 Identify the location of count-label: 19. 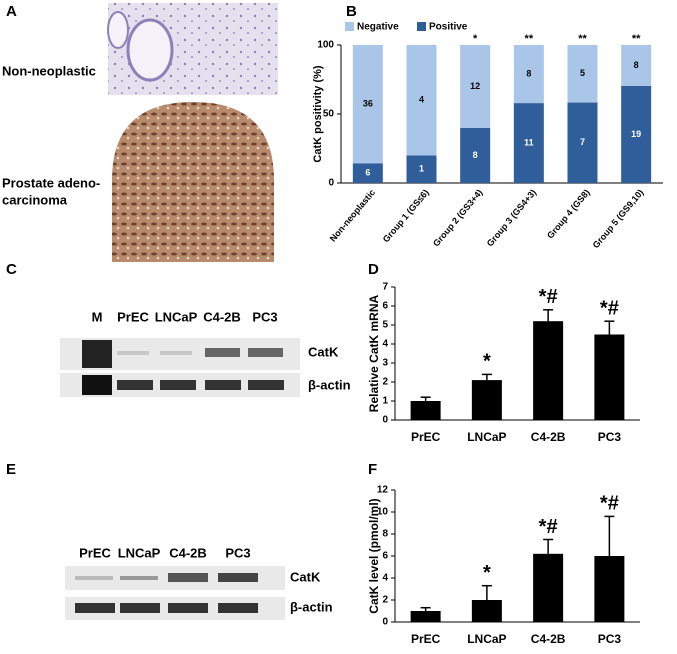
(636, 134).